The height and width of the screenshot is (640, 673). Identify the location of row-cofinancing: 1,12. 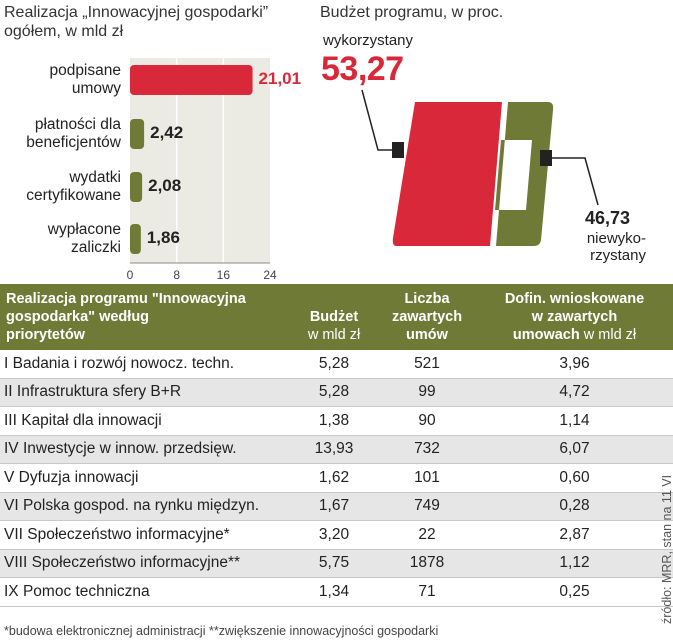
(574, 563).